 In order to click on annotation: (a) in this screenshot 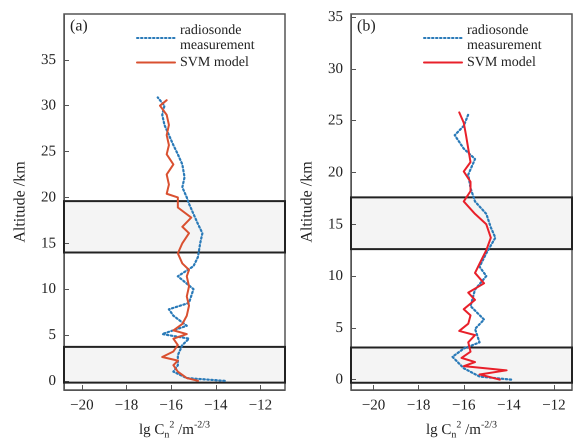, I will do `click(79, 26)`.